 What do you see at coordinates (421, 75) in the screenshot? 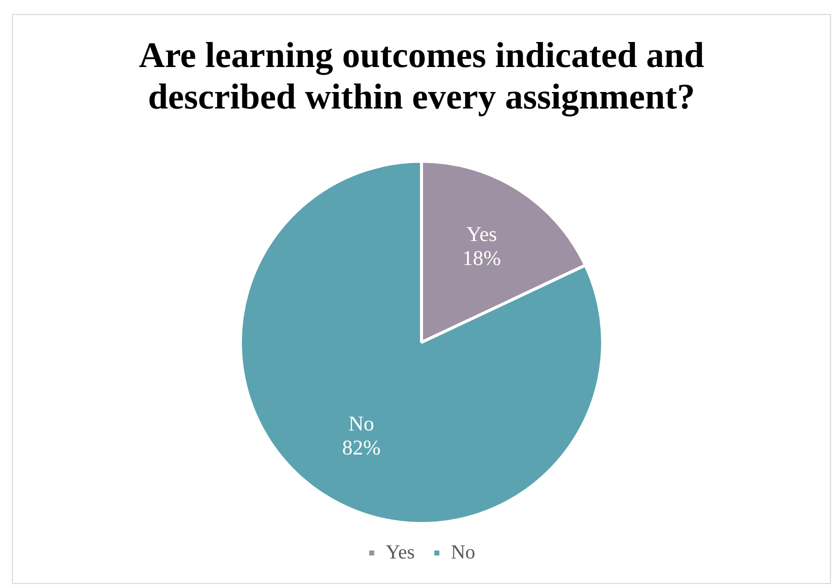
I see `chart-title: Are learning outcomes indicated and described within every assignment?` at bounding box center [421, 75].